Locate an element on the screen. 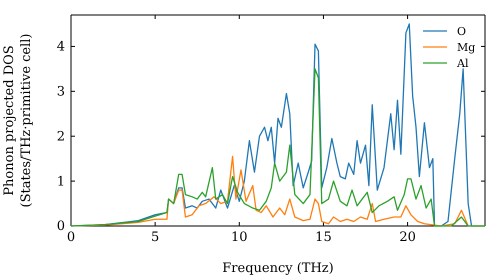 This screenshot has height=280, width=500. x-tick-label: 10 is located at coordinates (239, 238).